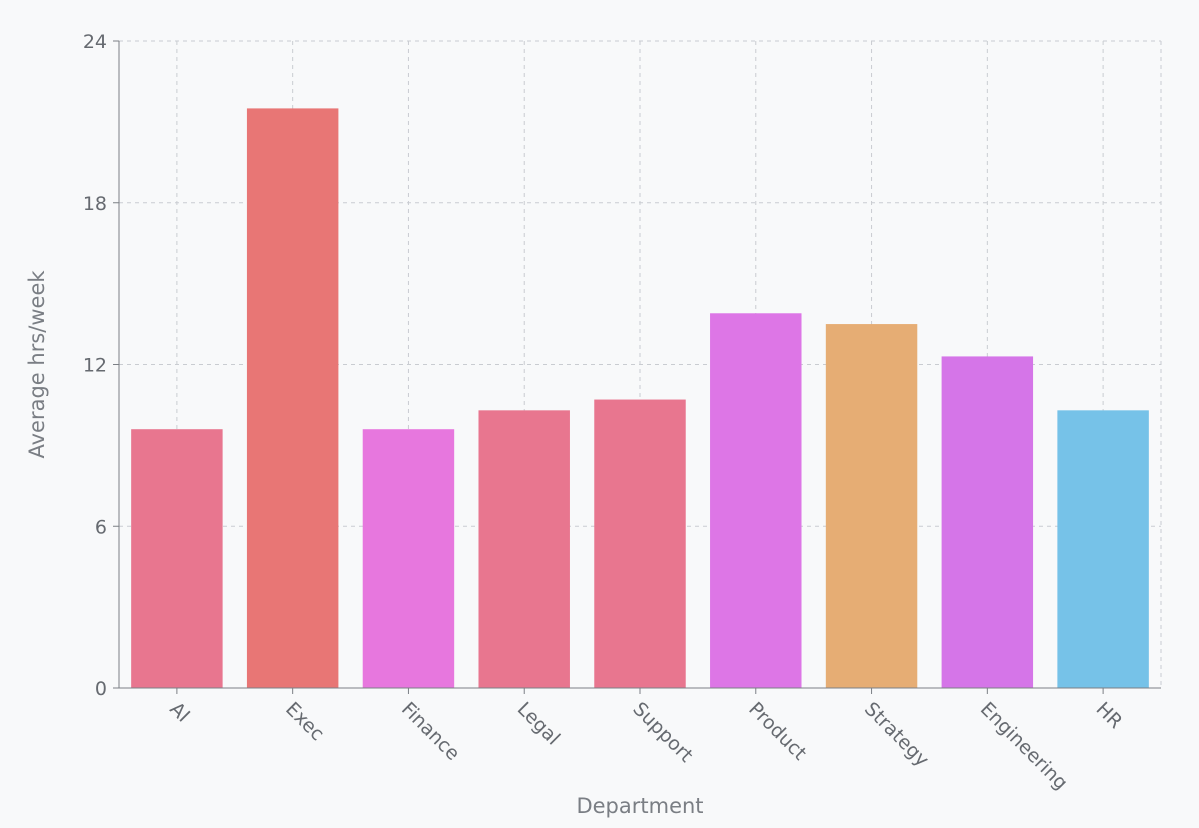 Image resolution: width=1199 pixels, height=828 pixels. I want to click on bar-hr, so click(1103, 549).